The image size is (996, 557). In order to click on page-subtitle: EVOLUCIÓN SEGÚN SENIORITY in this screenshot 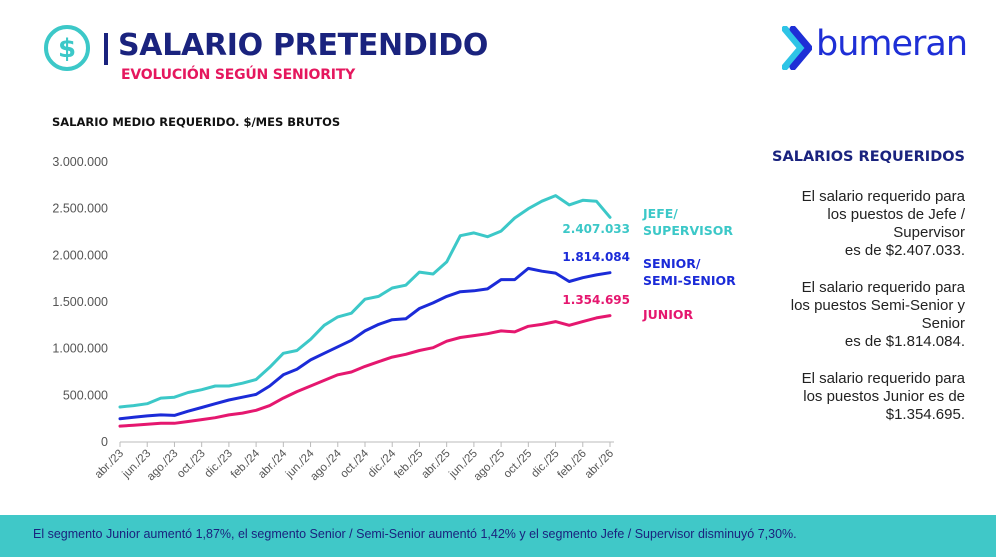, I will do `click(238, 75)`.